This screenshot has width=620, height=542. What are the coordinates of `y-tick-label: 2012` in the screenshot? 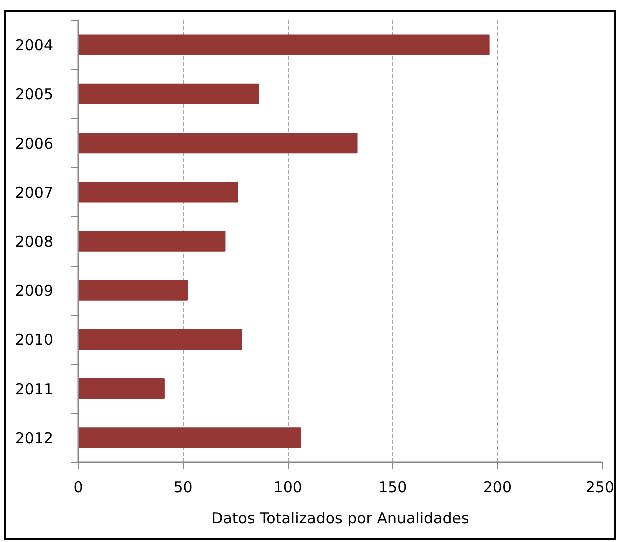 It's located at (34, 438).